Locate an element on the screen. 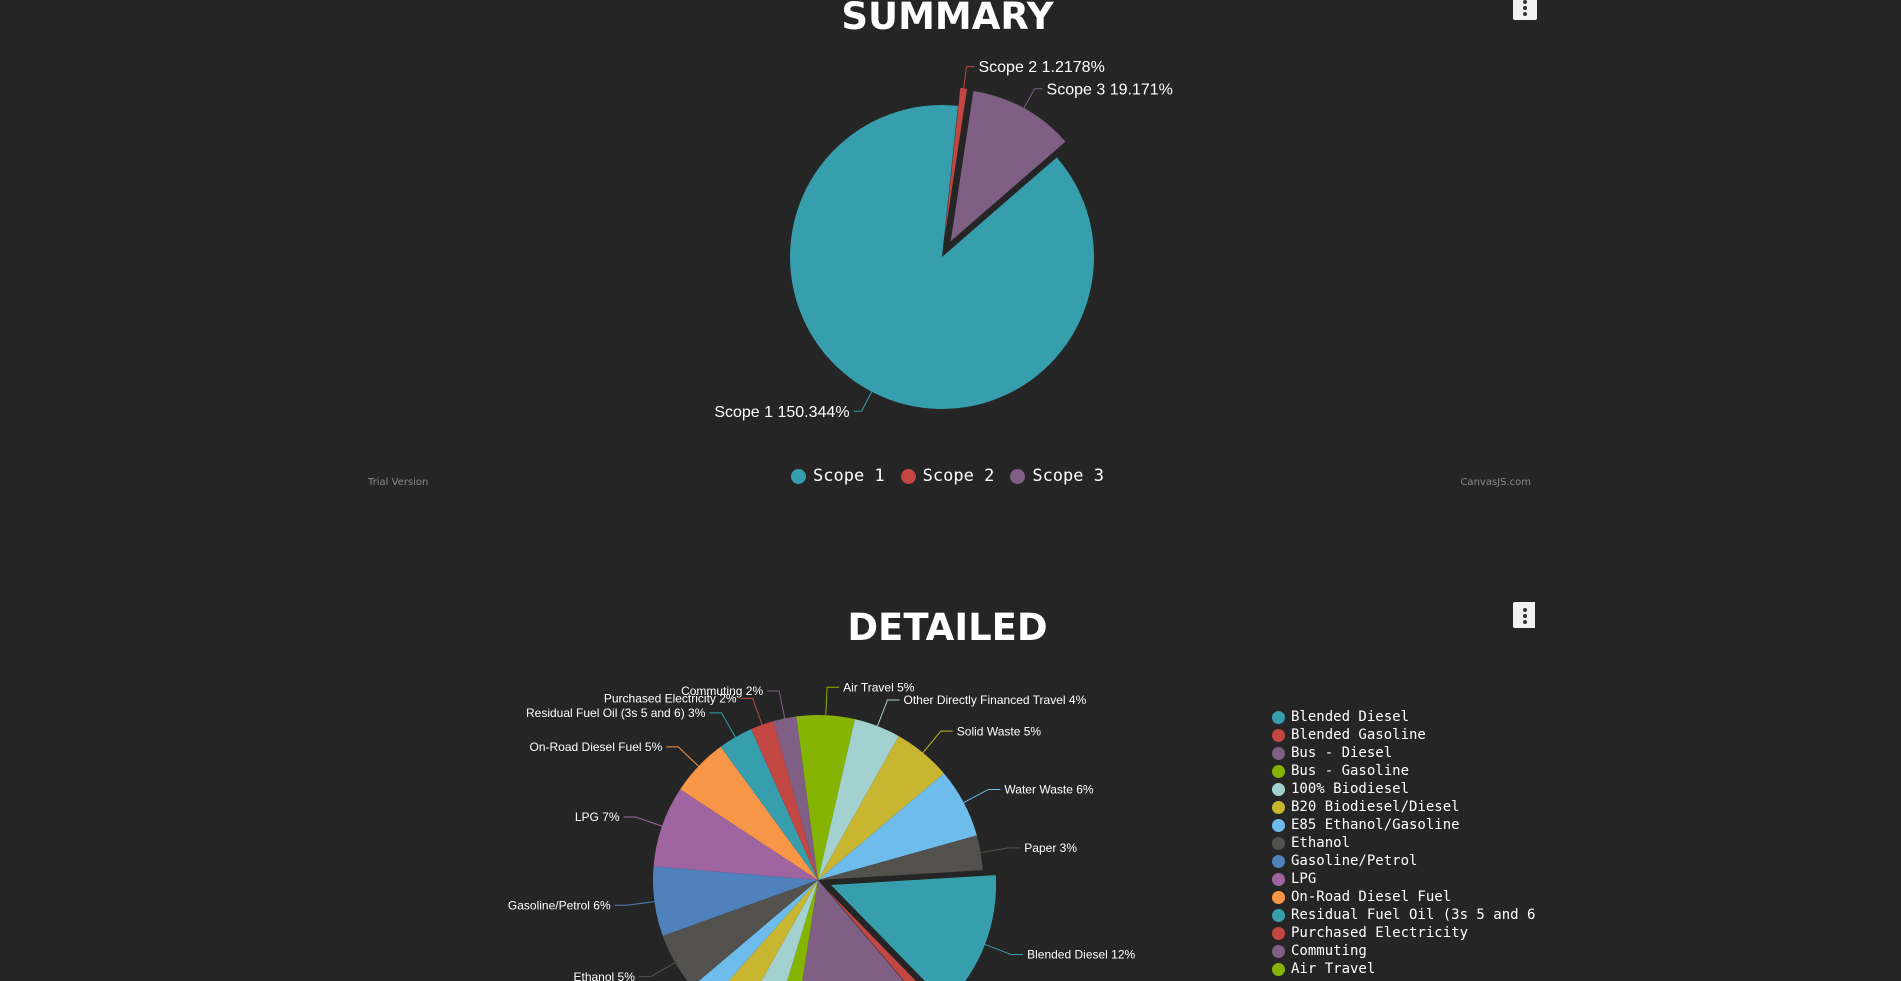 This screenshot has width=1901, height=981. detailed-legend-item-residual-fuel-oil-3s-5-and-6: Residual Fuel Oil (3s 5 and 6) is located at coordinates (1403, 915).